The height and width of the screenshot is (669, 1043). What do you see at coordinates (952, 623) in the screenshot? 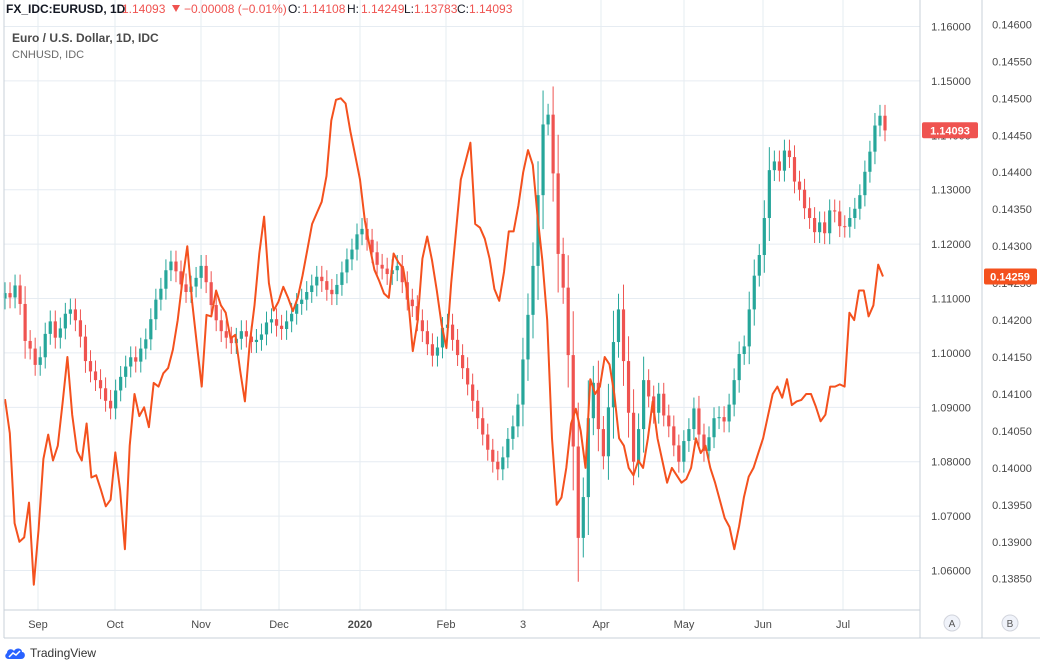
I see `scale-button-a: A` at bounding box center [952, 623].